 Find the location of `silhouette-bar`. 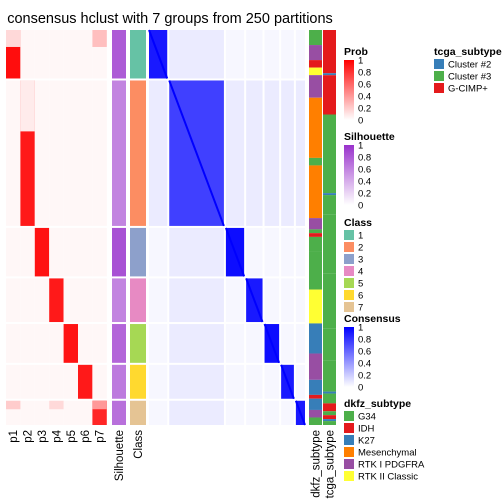

silhouette-bar is located at coordinates (119, 227).